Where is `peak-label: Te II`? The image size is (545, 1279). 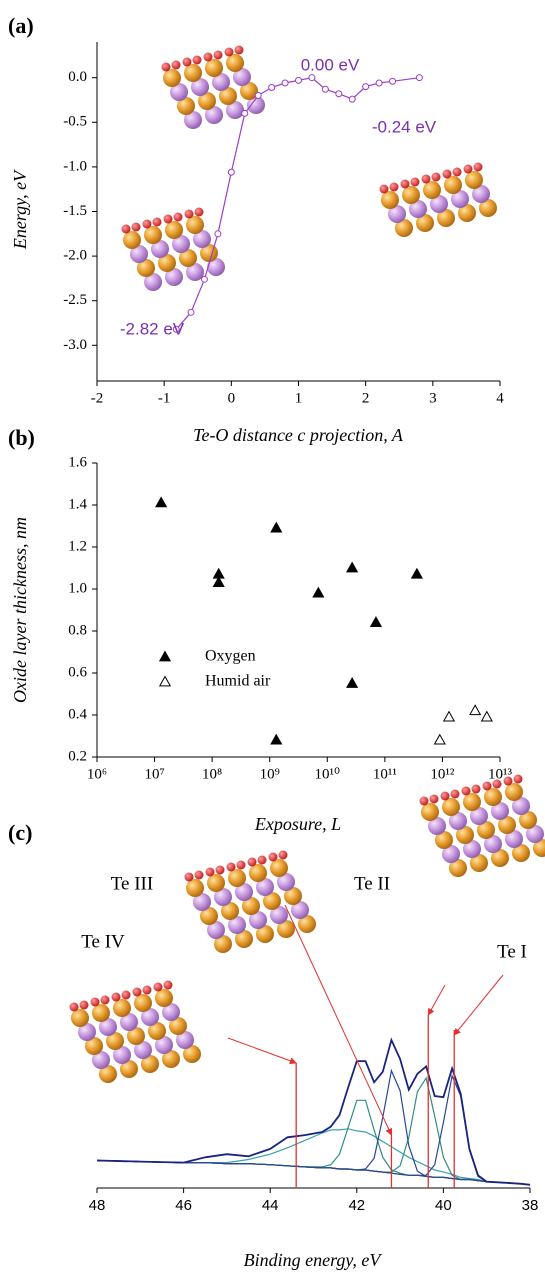
peak-label: Te II is located at coordinates (372, 883).